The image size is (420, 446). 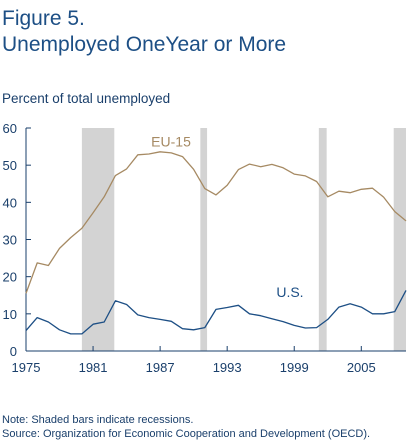 I want to click on y-axis-label: Percent of total unemployed, so click(x=86, y=98).